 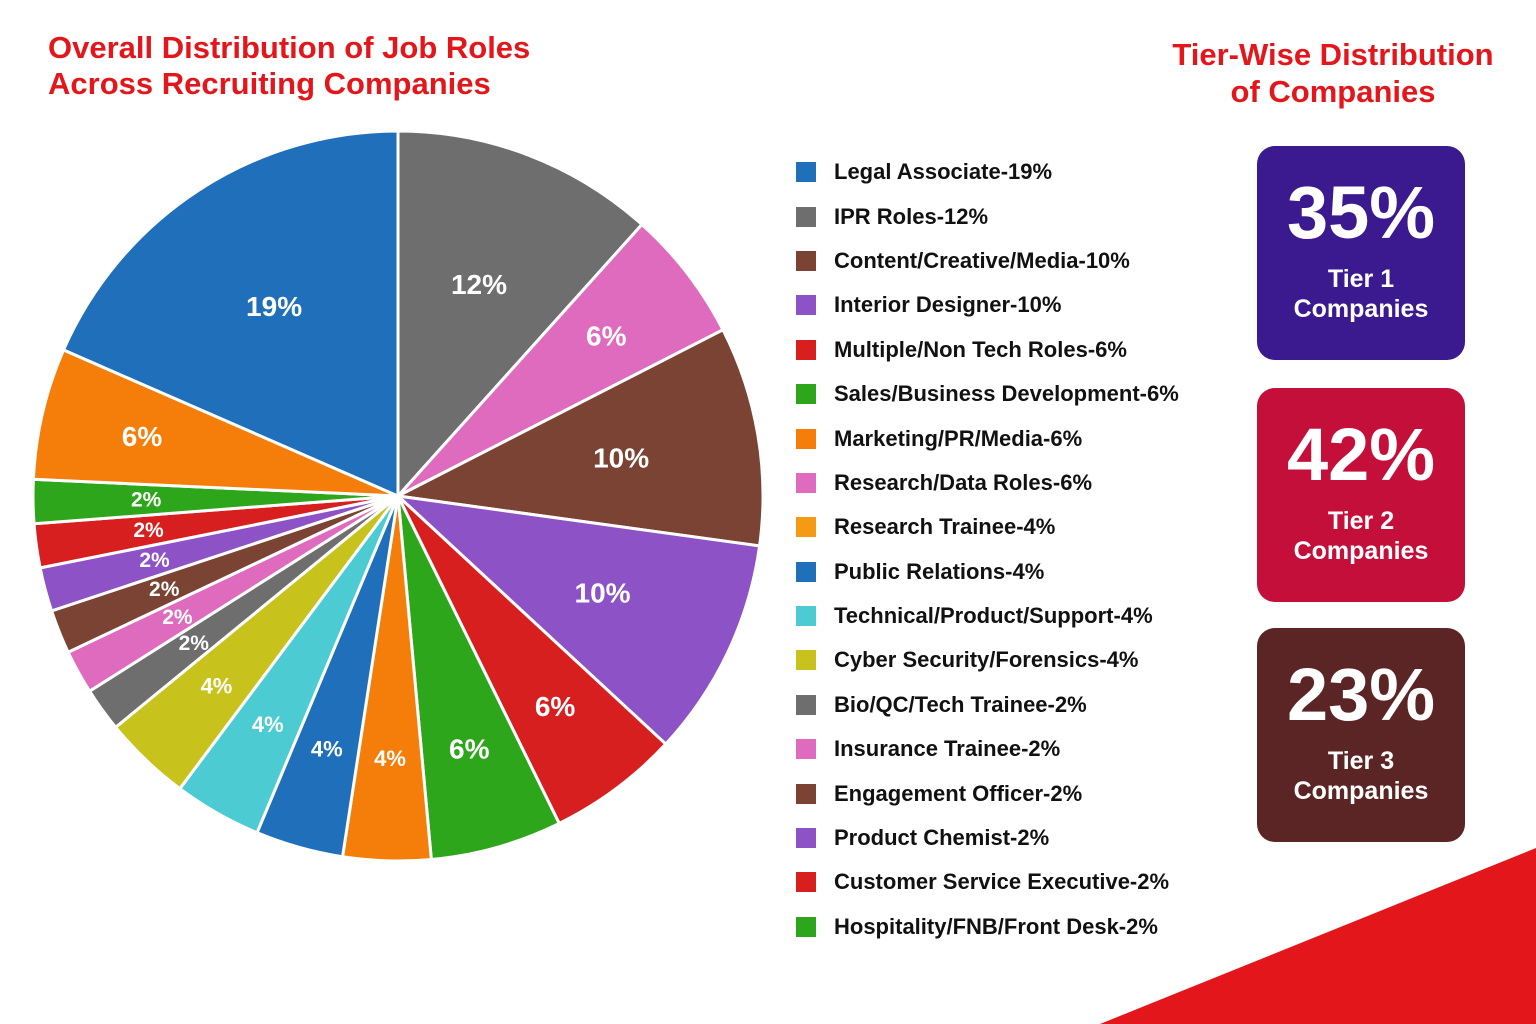 I want to click on legend-label: Marketing/PR/Media-6%, so click(x=958, y=438).